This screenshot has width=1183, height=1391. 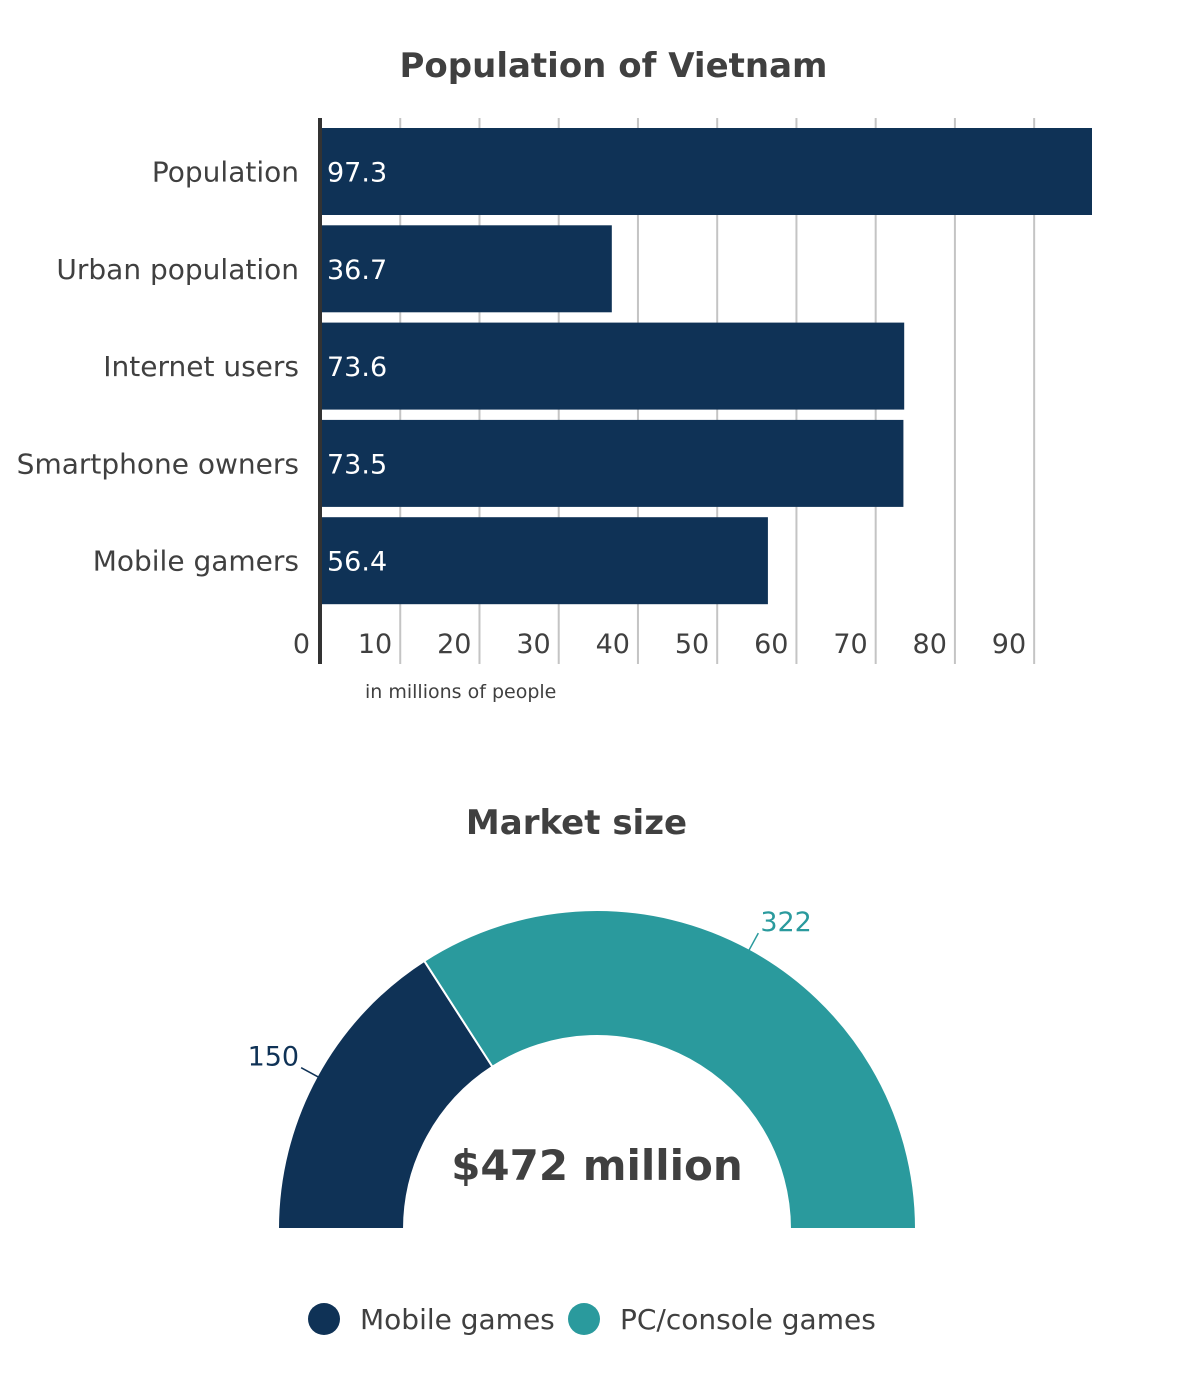 I want to click on x-tick-label-60: 60, so click(x=771, y=644).